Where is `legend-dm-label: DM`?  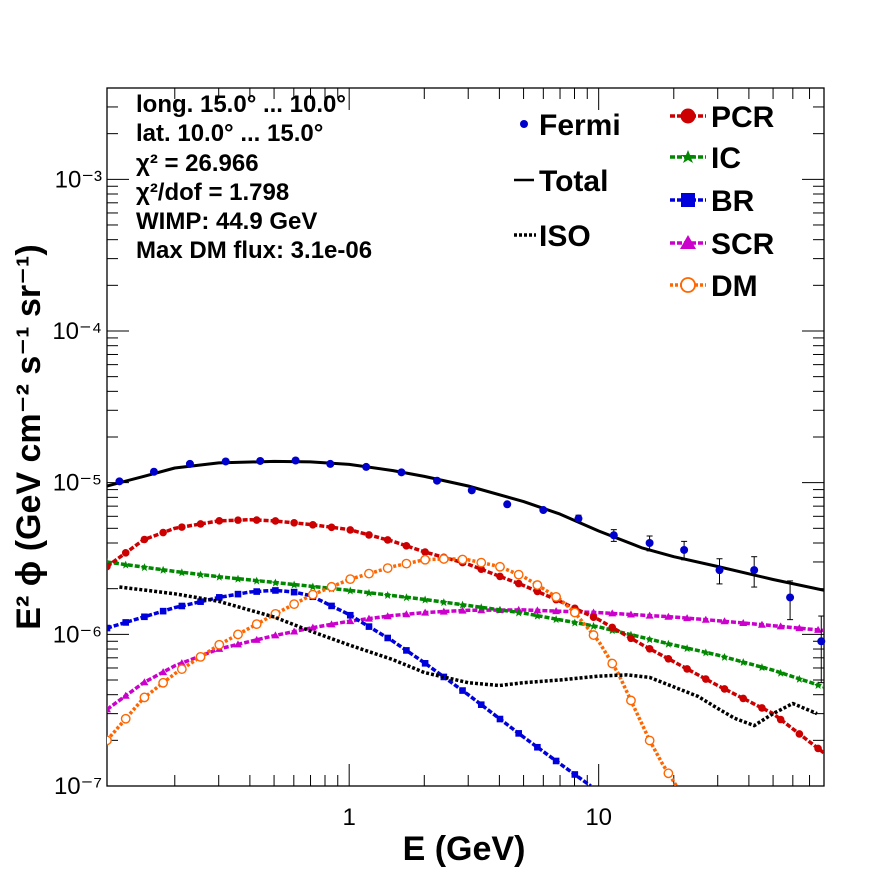 legend-dm-label: DM is located at coordinates (734, 286).